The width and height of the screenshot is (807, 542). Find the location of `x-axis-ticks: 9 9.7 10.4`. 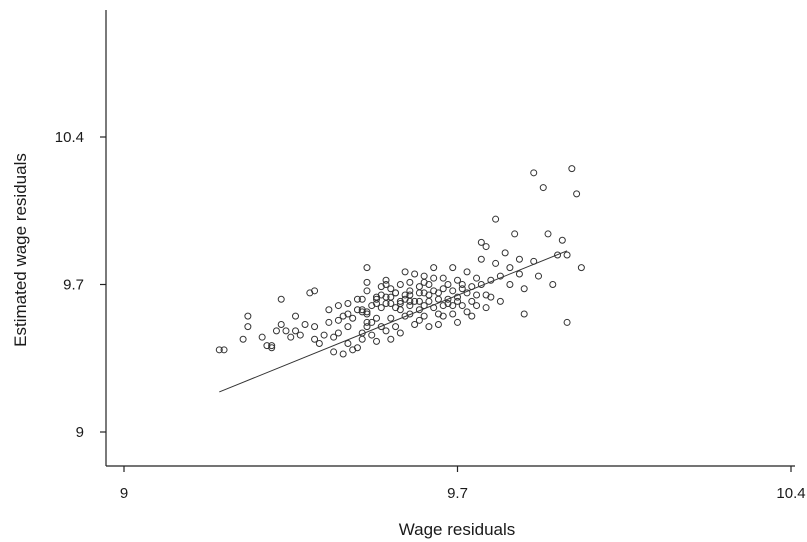

x-axis-ticks: 9 9.7 10.4 is located at coordinates (463, 484).